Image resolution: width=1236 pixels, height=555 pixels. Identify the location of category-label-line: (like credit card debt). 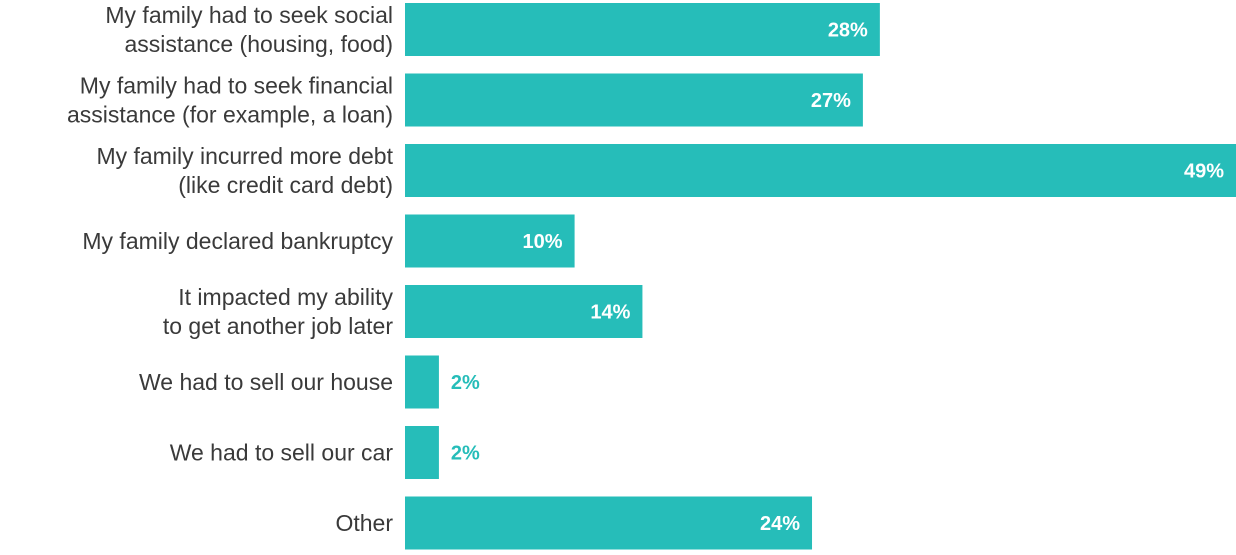
(285, 185).